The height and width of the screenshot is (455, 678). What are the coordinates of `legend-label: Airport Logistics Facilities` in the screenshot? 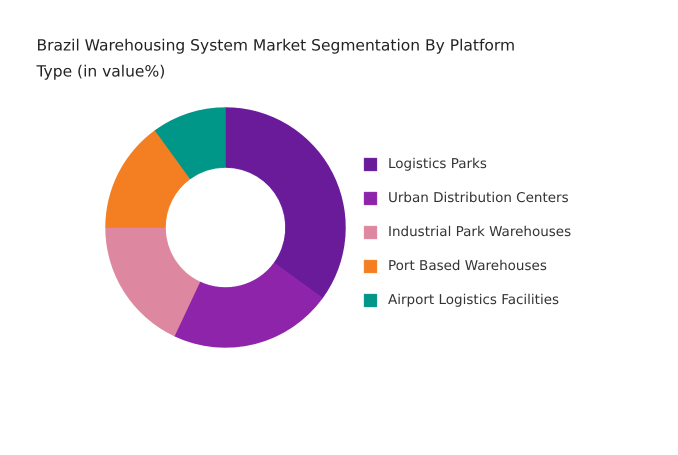 It's located at (474, 300).